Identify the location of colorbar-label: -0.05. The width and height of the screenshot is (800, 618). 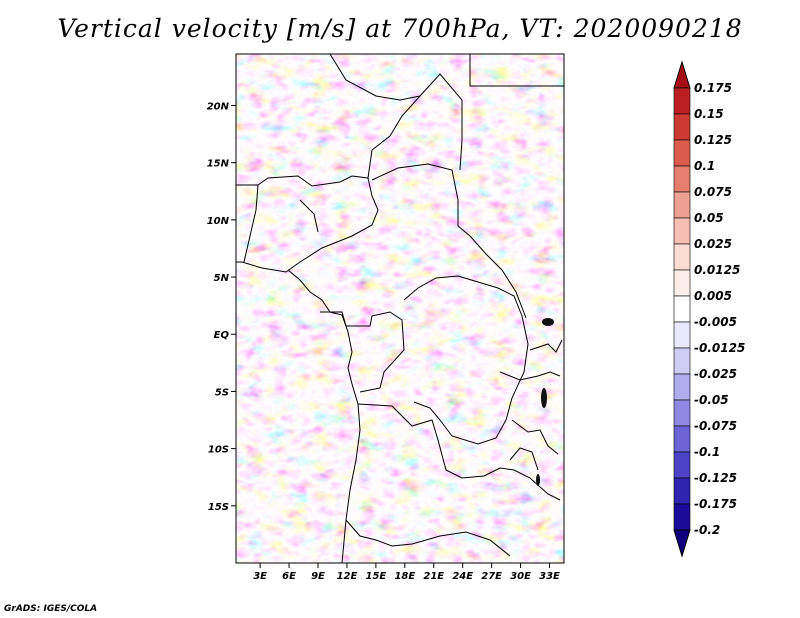
(711, 400).